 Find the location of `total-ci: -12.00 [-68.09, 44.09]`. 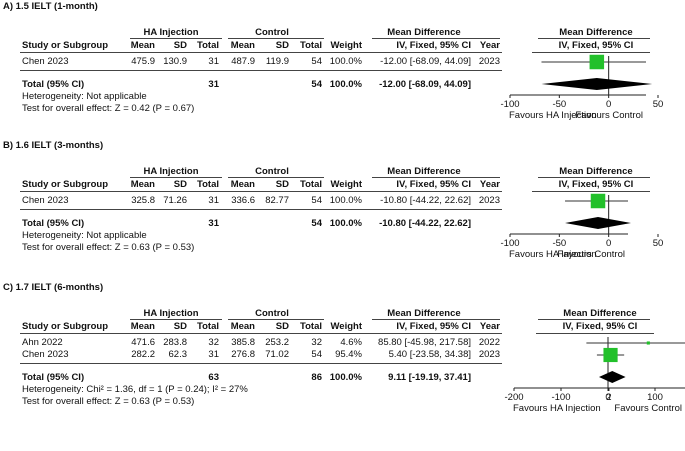

total-ci: -12.00 [-68.09, 44.09] is located at coordinates (425, 84).